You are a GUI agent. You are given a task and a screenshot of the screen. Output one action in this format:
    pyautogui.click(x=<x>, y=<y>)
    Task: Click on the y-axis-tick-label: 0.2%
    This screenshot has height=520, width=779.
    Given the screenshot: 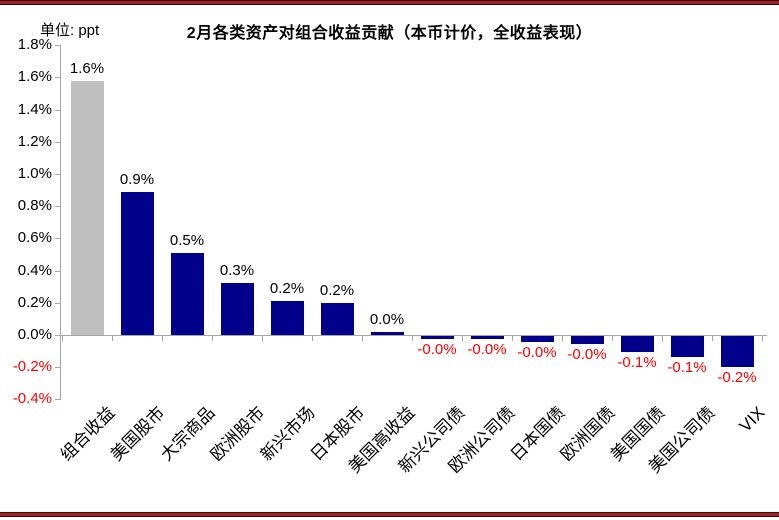 What is the action you would take?
    pyautogui.click(x=34, y=302)
    